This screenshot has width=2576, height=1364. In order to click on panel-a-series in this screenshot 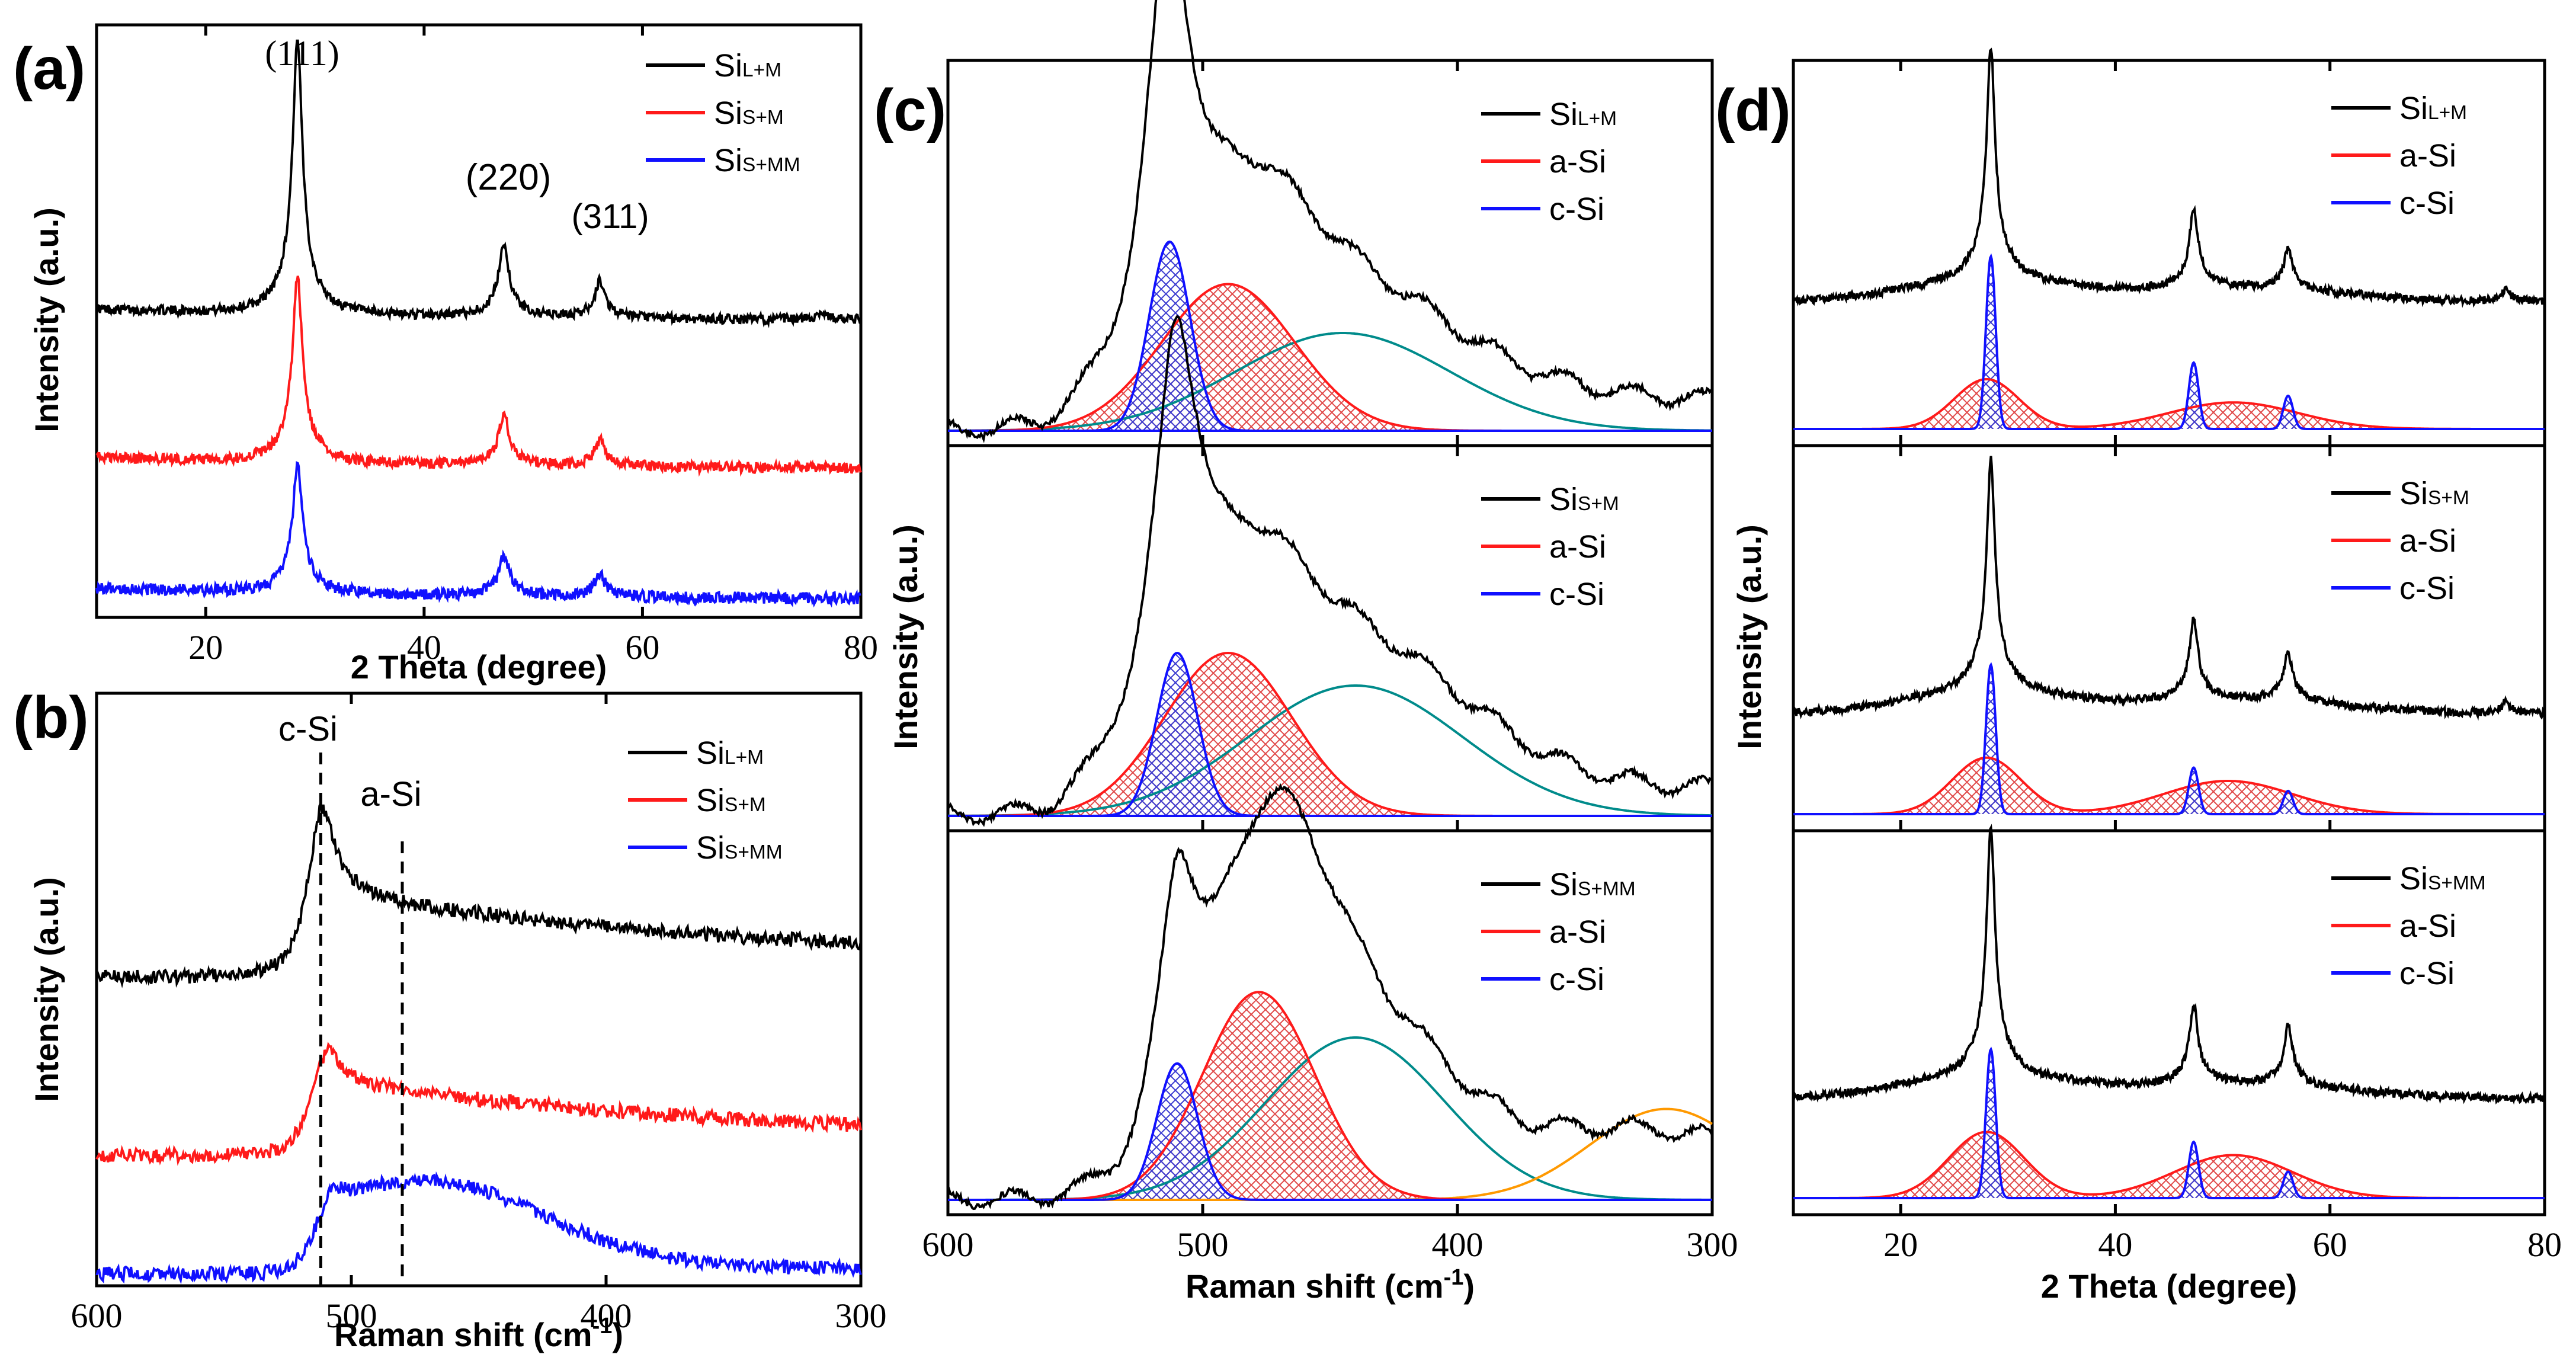, I will do `click(479, 323)`.